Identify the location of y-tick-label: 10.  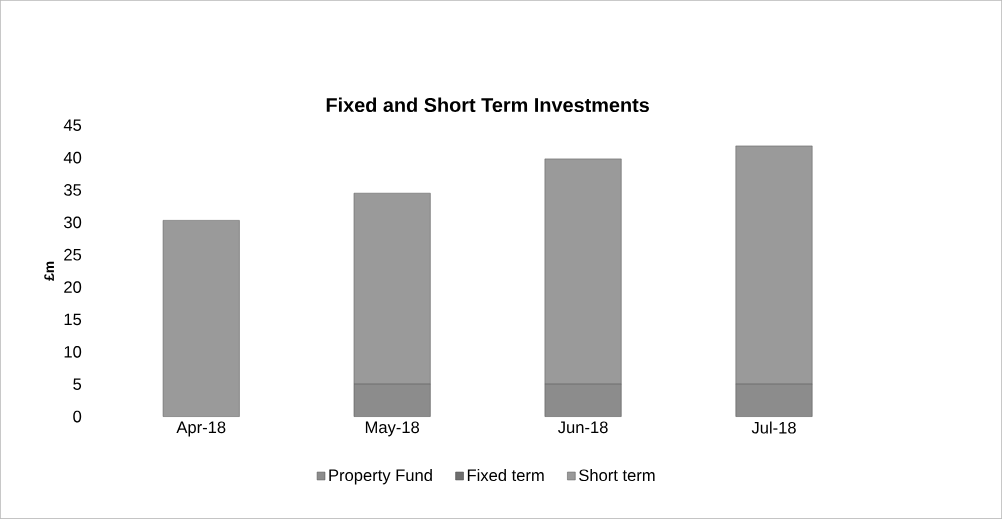
(73, 351).